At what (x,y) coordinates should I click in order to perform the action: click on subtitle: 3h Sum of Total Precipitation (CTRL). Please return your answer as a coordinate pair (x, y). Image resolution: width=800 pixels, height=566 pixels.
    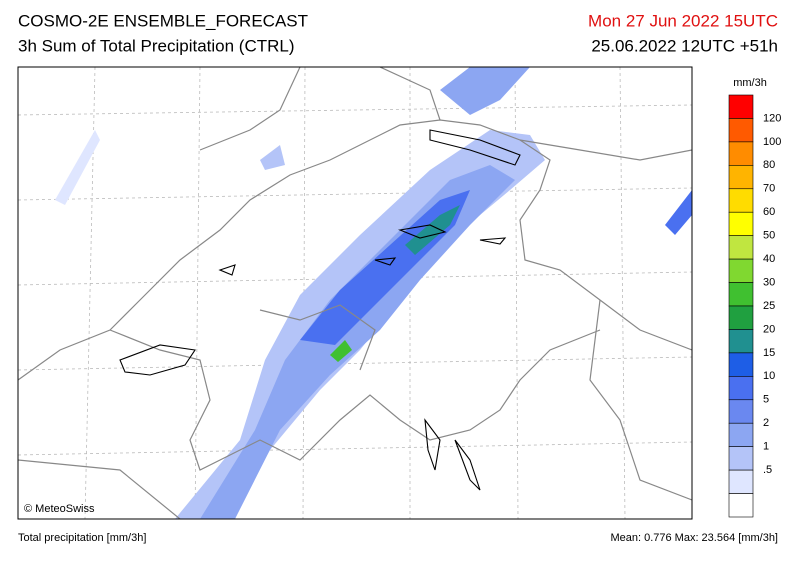
    Looking at the image, I should click on (156, 45).